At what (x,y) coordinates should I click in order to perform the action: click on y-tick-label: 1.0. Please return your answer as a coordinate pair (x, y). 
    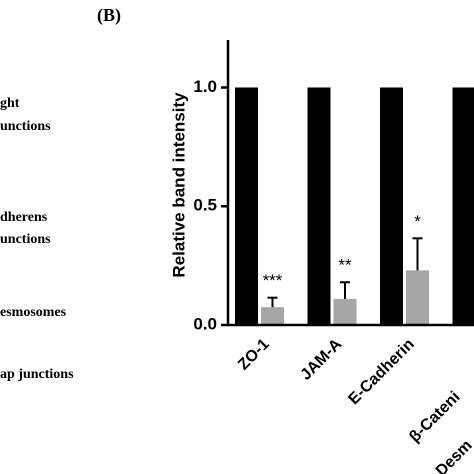
    Looking at the image, I should click on (205, 86).